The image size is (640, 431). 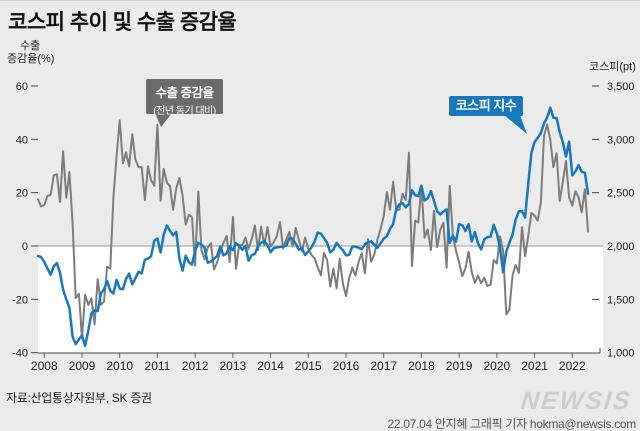 What do you see at coordinates (25, 220) in the screenshot?
I see `left-axis-ticks: 60 40 20 0 -20 -40` at bounding box center [25, 220].